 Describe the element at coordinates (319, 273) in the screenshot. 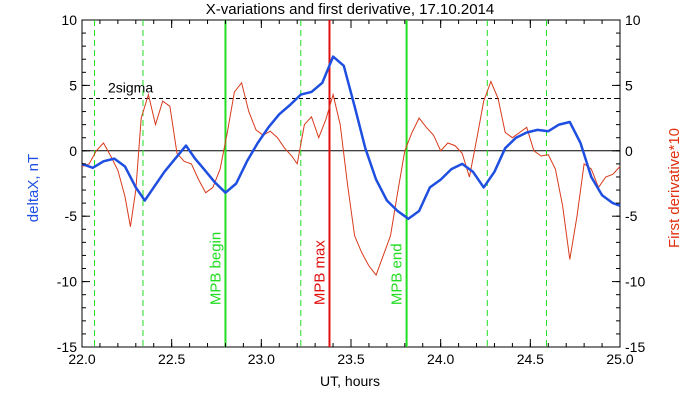

I see `vertical-line-label-4: MPB max` at that location.